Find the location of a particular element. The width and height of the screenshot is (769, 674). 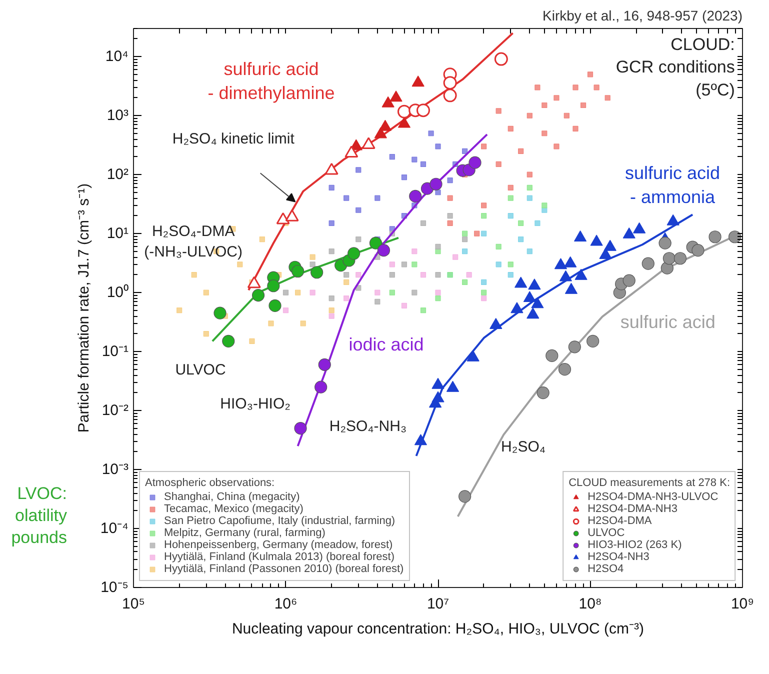

text: LVOC: olatility pounds is located at coordinates (39, 516).